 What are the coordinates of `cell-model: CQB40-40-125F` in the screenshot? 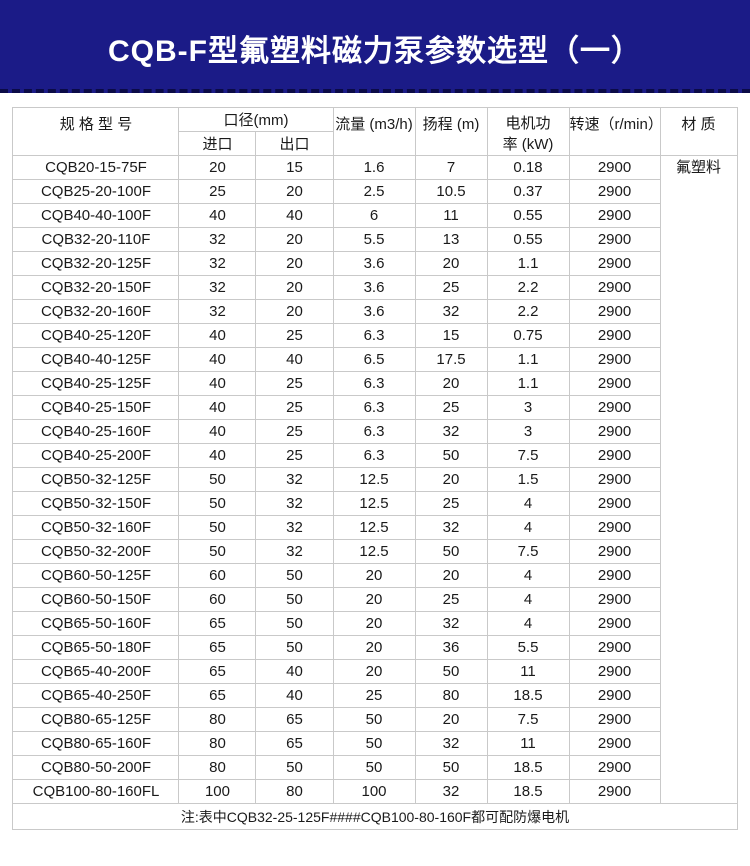 It's located at (96, 359).